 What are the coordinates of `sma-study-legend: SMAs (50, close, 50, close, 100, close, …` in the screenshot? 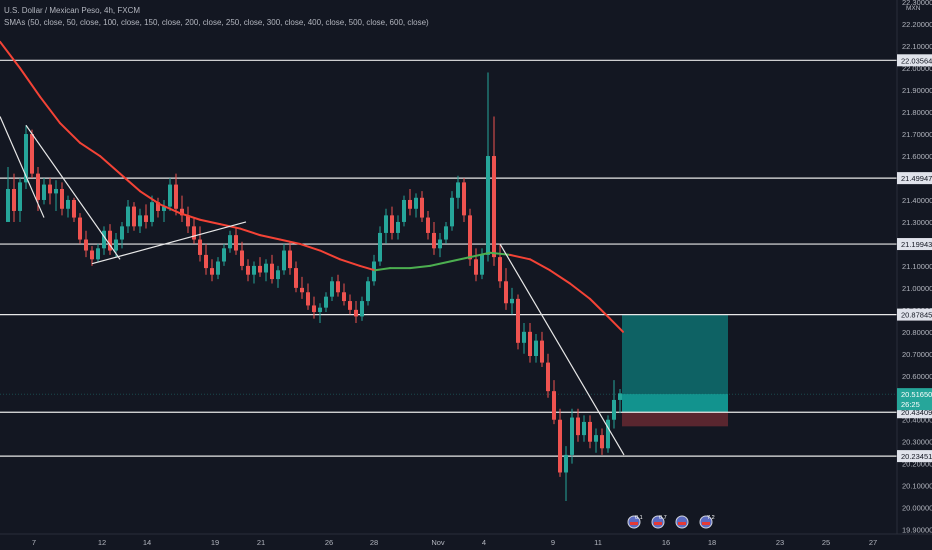 It's located at (216, 22).